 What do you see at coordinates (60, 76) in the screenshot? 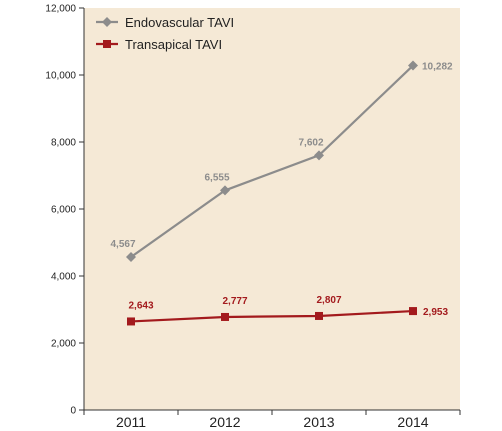
I see `y-tick-label: 10,000` at bounding box center [60, 76].